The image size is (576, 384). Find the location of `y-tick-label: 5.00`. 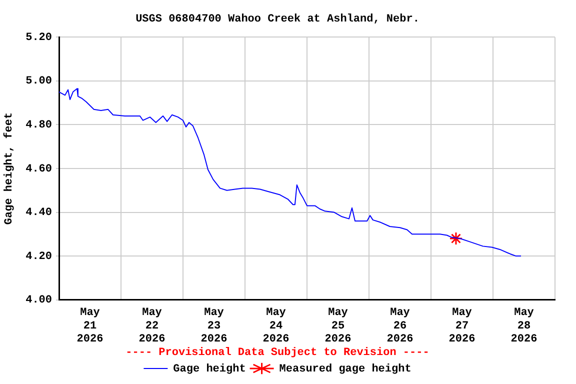

y-tick-label: 5.00 is located at coordinates (39, 82).